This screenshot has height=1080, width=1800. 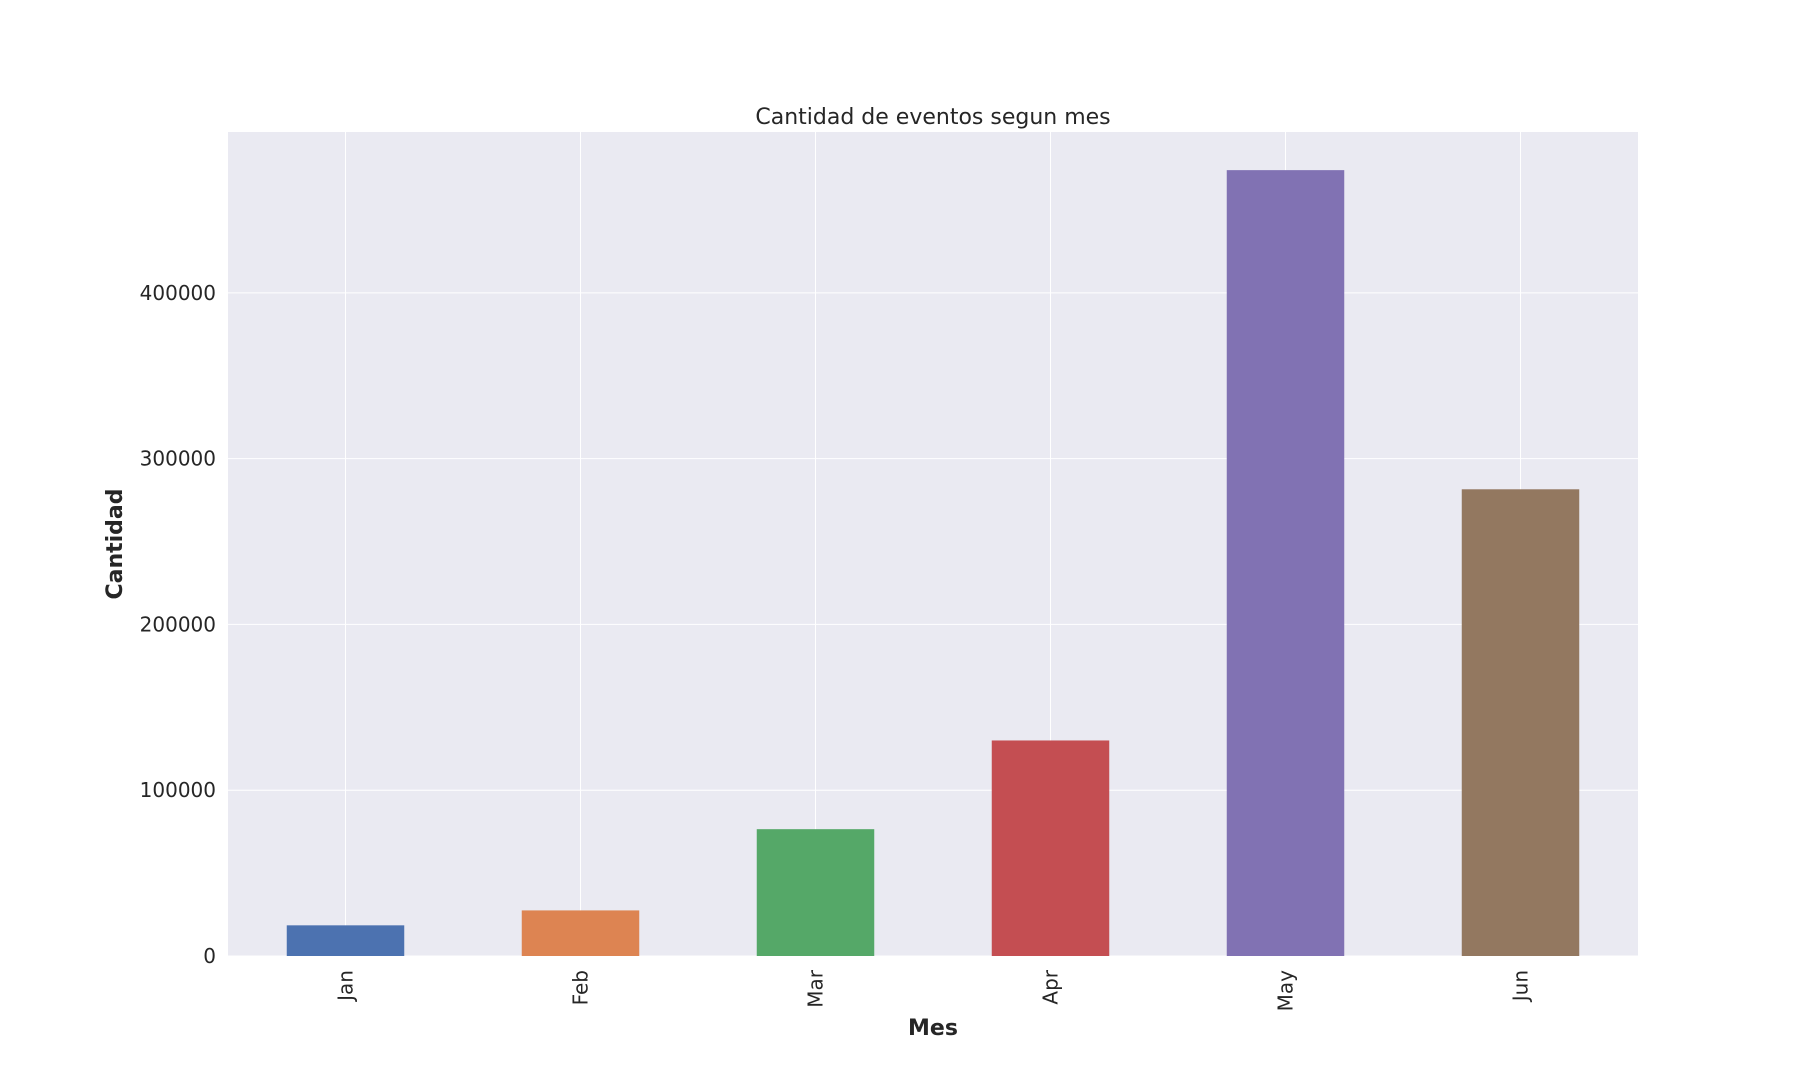 I want to click on x-tick-label: Feb, so click(x=581, y=987).